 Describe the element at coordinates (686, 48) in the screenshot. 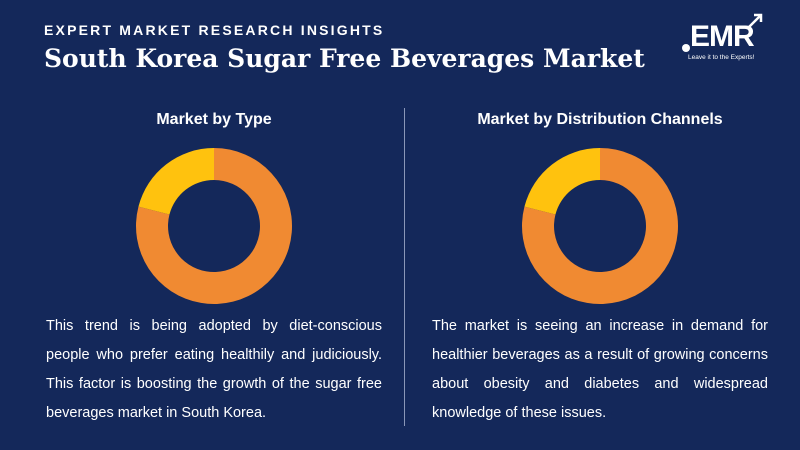

I see `logo-circle-icon` at that location.